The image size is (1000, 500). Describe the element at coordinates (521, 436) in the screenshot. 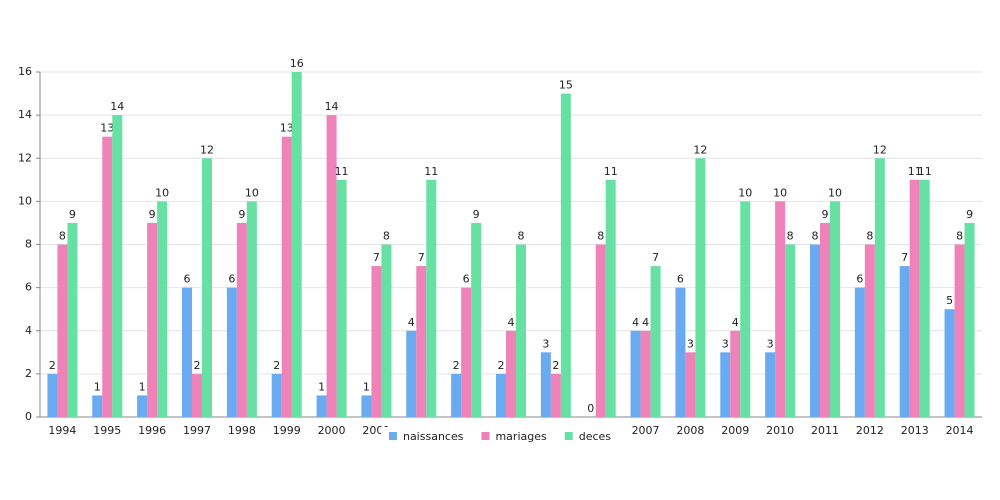

I see `legend-label: mariages` at that location.